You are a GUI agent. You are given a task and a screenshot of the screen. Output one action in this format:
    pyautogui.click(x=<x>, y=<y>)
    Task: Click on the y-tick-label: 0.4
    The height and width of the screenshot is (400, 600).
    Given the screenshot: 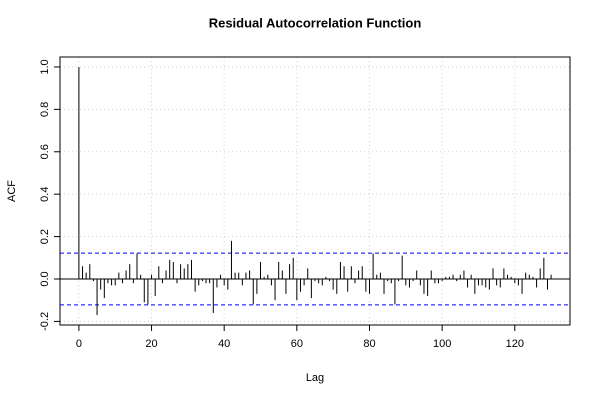 What is the action you would take?
    pyautogui.click(x=45, y=194)
    